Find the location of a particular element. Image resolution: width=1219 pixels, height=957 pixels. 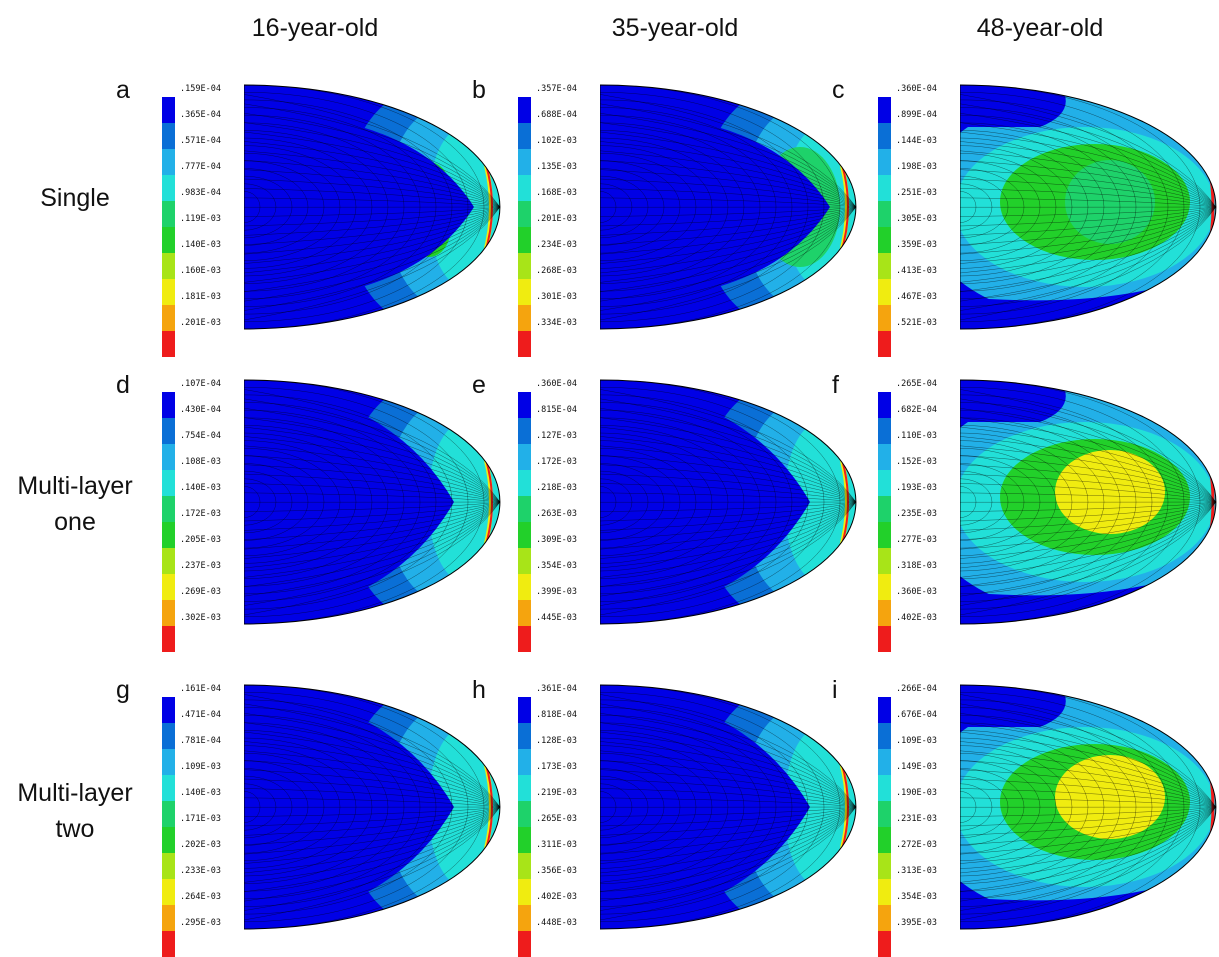

legend-row: .193E-03 is located at coordinates (919, 502).